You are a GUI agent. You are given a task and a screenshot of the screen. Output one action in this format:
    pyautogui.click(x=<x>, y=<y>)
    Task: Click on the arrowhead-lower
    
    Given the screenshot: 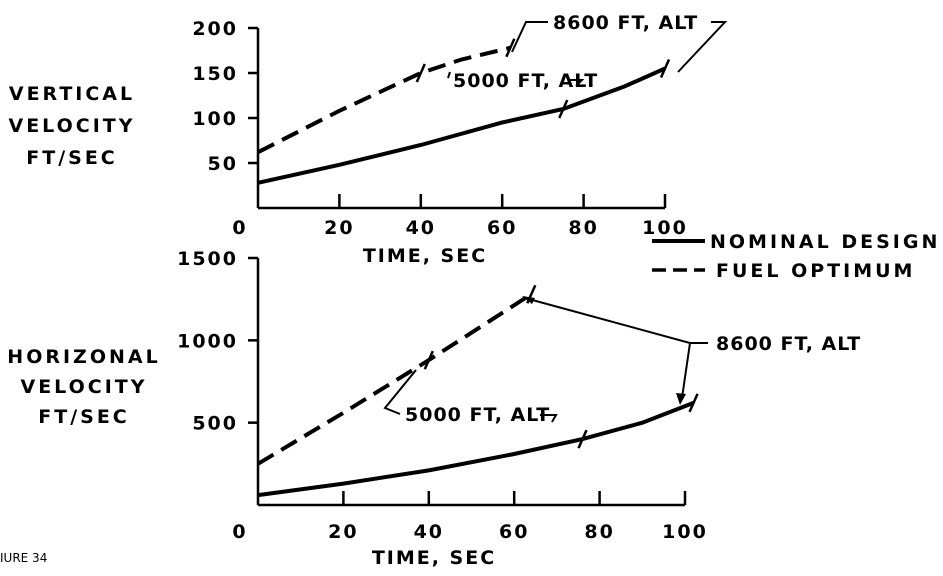 What is the action you would take?
    pyautogui.click(x=681, y=399)
    